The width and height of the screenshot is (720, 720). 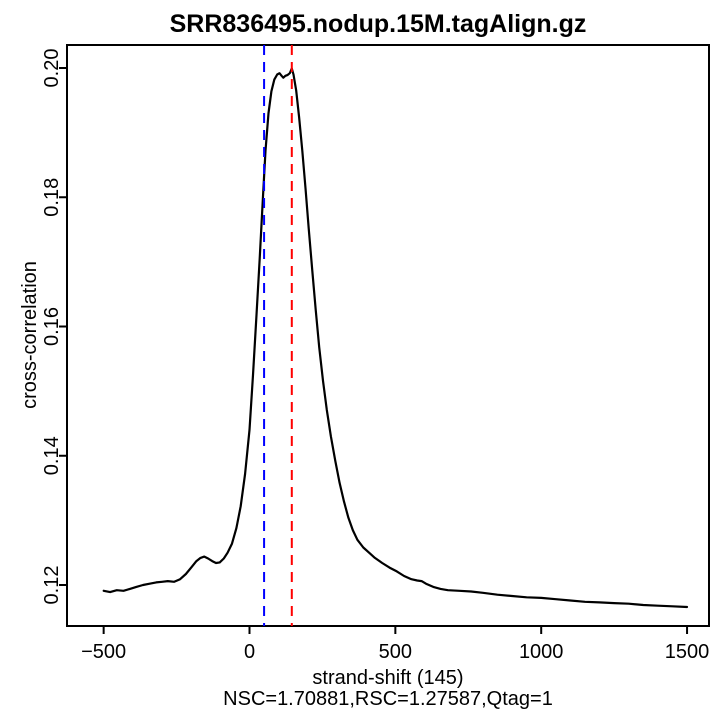 What do you see at coordinates (687, 652) in the screenshot?
I see `x-tick-label: 1500` at bounding box center [687, 652].